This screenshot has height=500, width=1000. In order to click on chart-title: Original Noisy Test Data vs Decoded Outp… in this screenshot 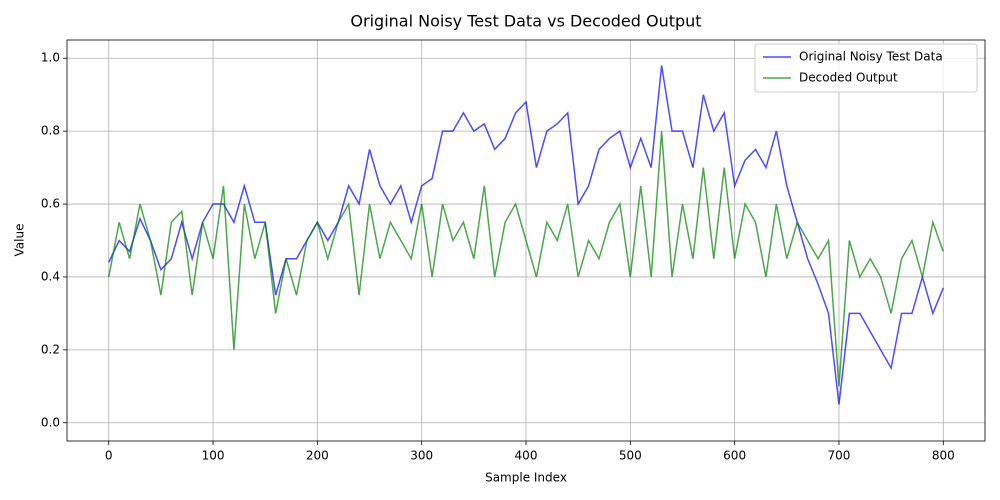, I will do `click(525, 21)`.